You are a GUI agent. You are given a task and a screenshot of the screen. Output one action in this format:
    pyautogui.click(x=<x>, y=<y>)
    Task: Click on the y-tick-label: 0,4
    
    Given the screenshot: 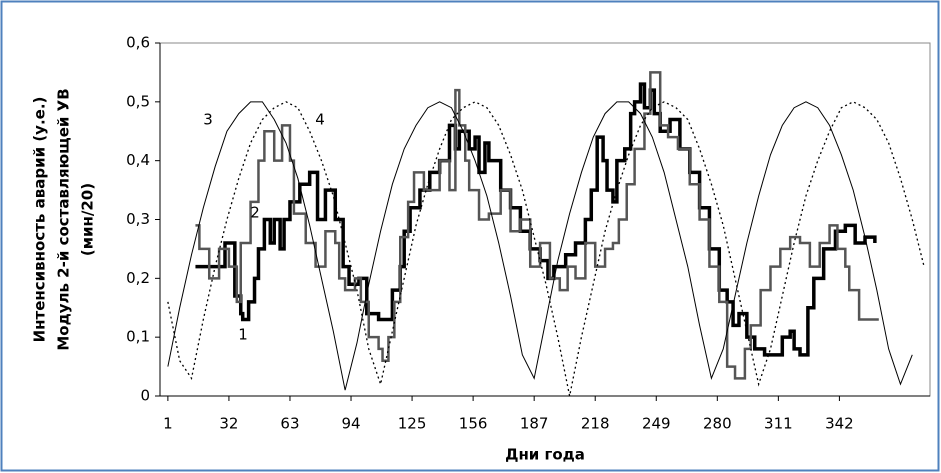 What is the action you would take?
    pyautogui.click(x=138, y=160)
    